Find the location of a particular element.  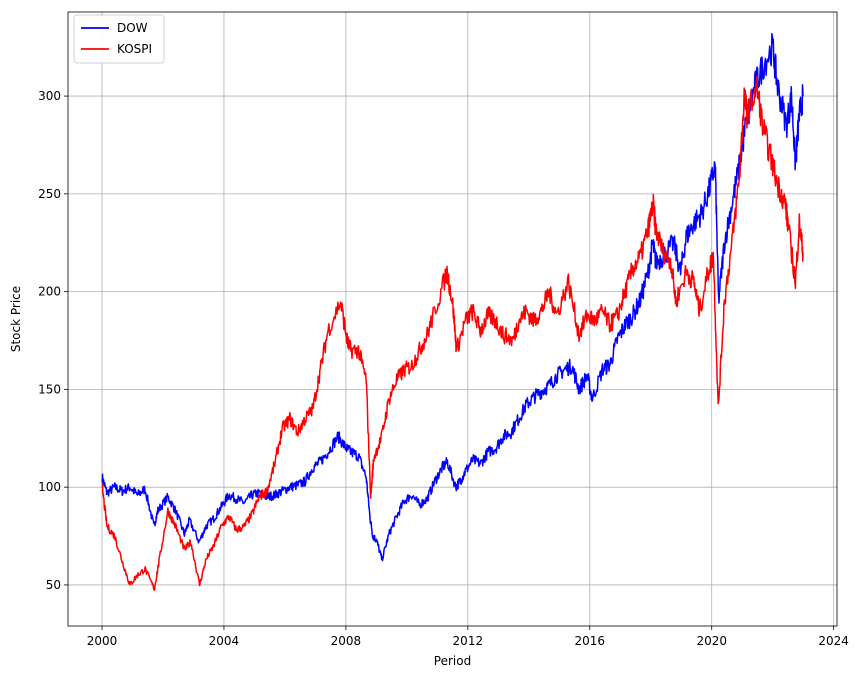

x-tick-label: 2016 is located at coordinates (590, 641).